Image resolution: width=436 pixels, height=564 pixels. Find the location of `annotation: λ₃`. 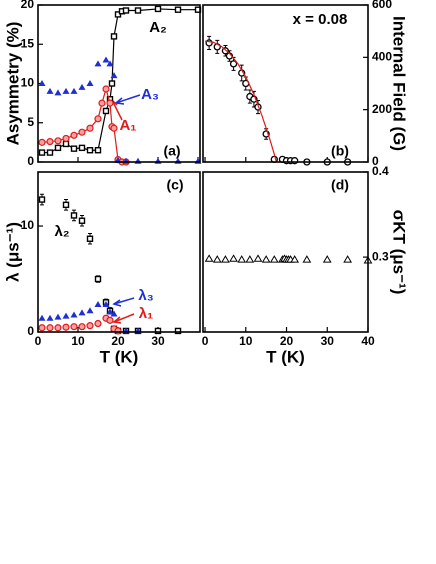

annotation: λ₃ is located at coordinates (145, 295).